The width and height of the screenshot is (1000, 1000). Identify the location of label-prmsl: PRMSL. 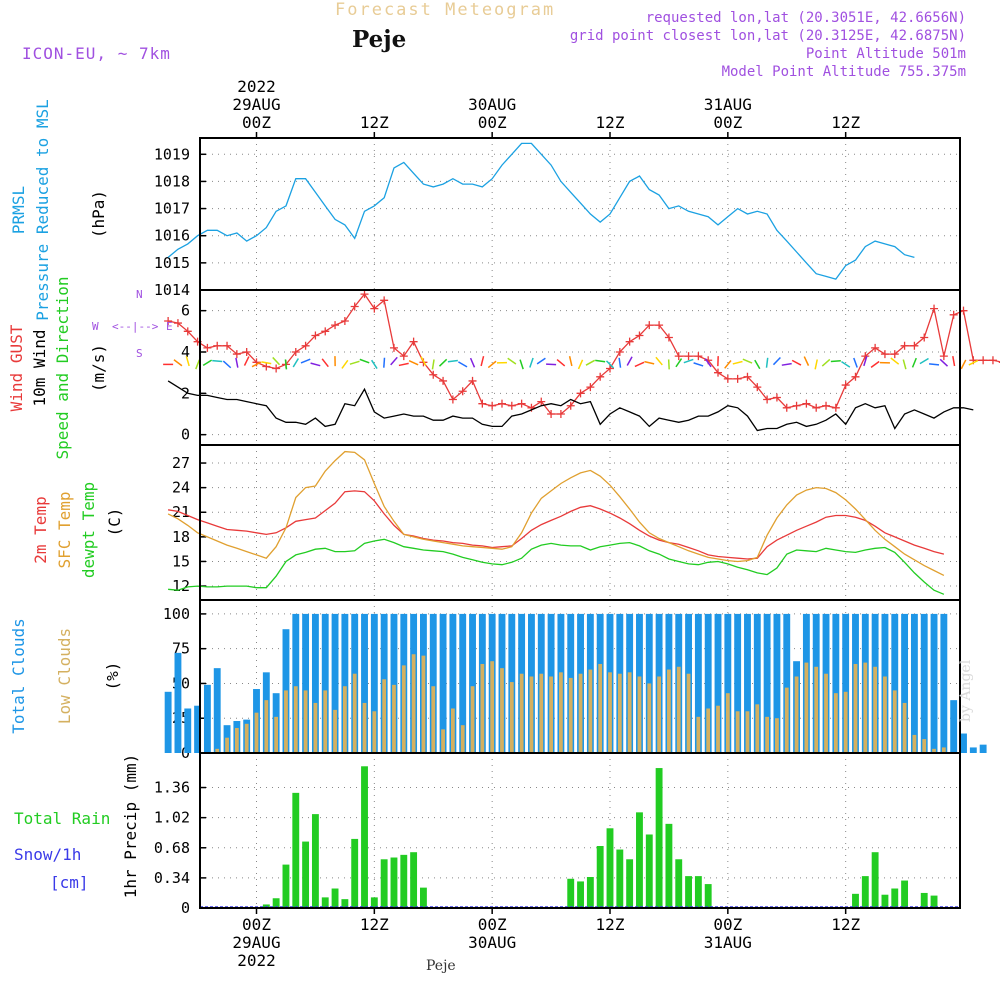
(18, 210).